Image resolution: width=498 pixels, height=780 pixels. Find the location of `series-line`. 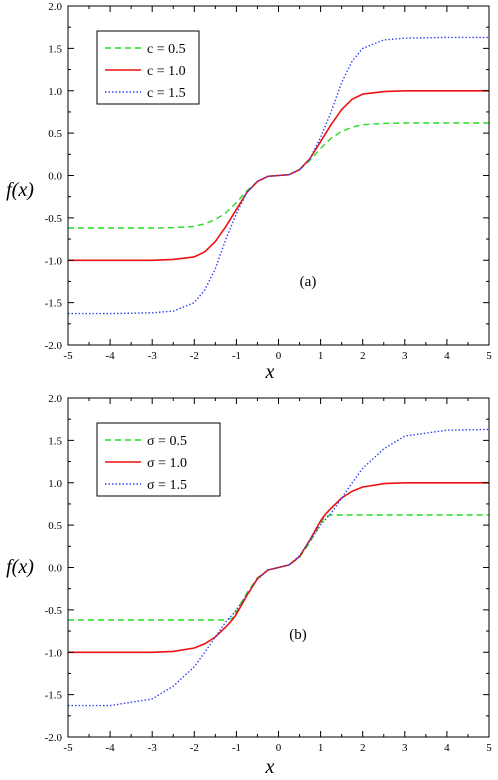

series-line is located at coordinates (278, 567).